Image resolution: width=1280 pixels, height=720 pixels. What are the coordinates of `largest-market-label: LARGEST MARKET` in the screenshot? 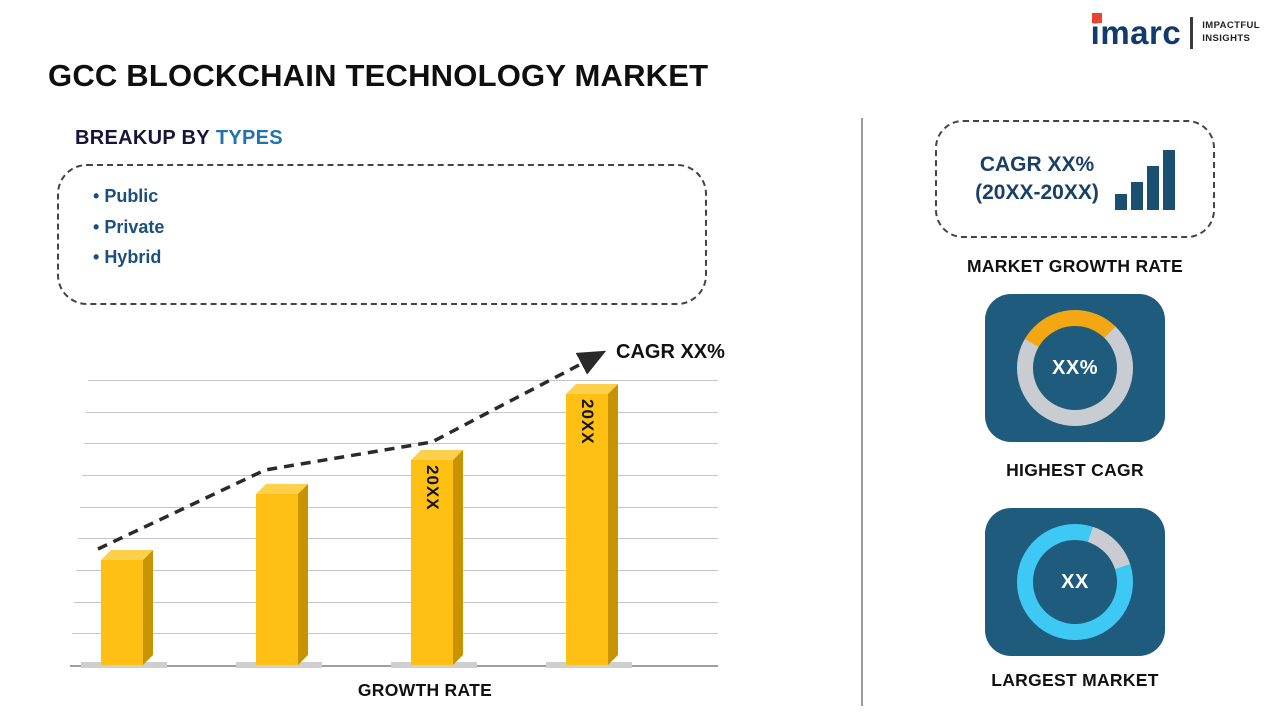 It's located at (1075, 680).